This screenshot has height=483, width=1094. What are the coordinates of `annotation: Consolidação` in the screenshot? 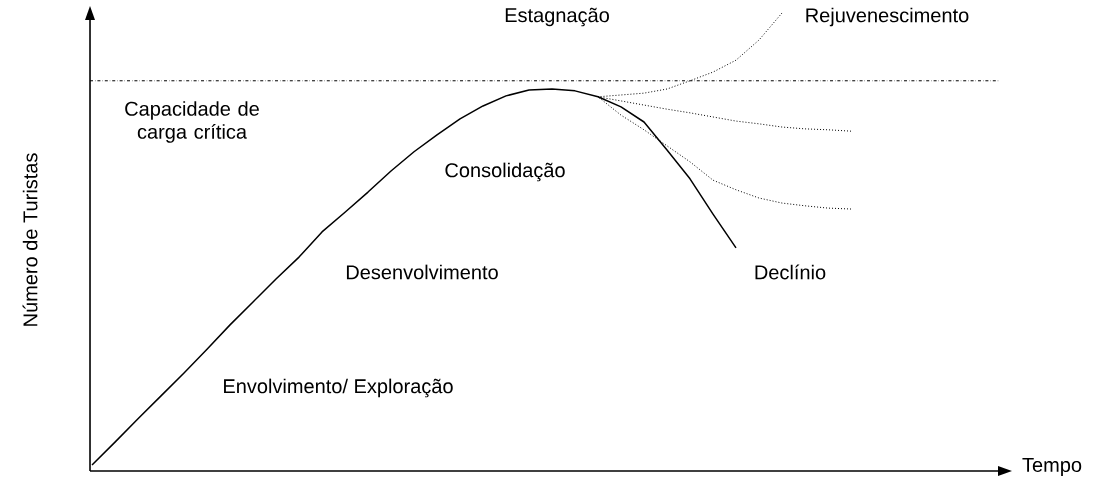 It's located at (505, 172).